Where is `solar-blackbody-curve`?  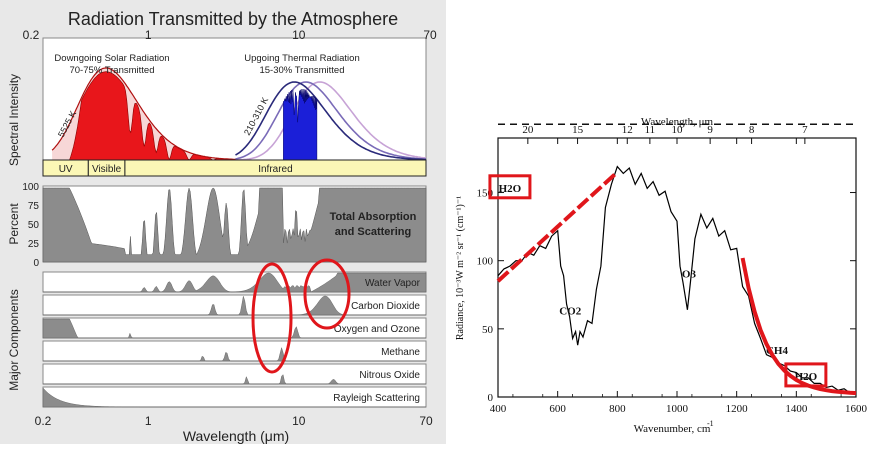 solar-blackbody-curve is located at coordinates (145, 113).